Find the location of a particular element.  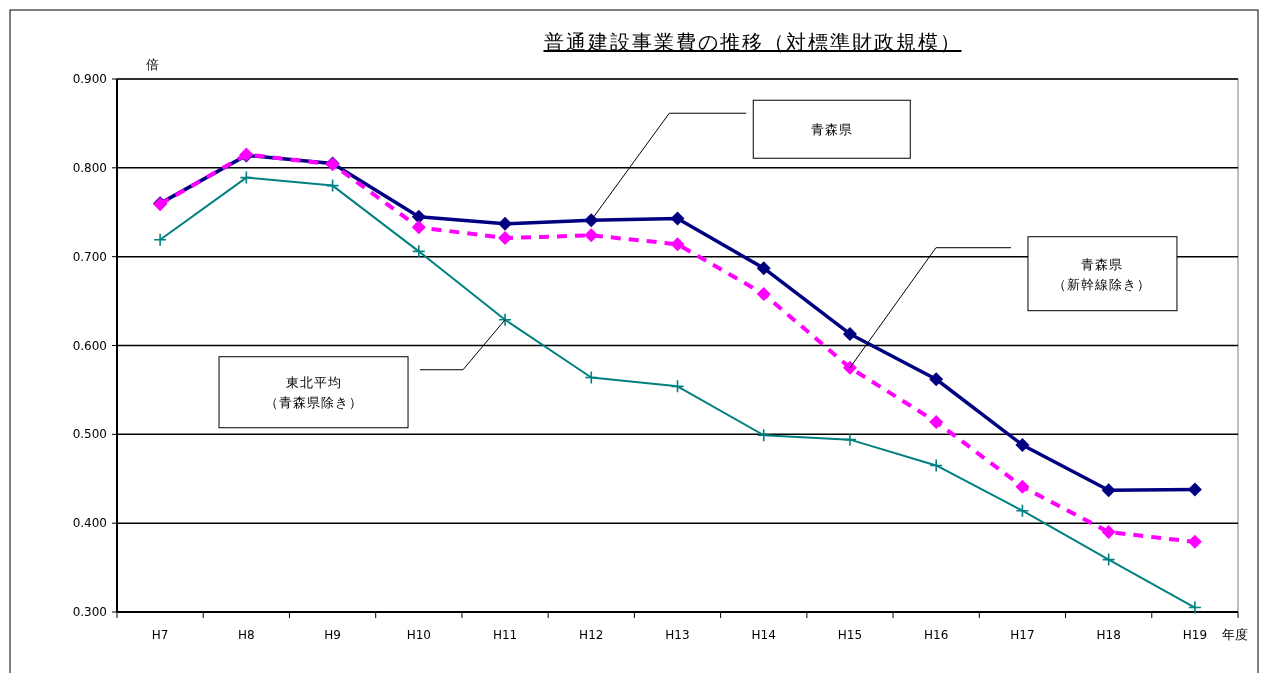

x-tick-label: H11 is located at coordinates (505, 635).